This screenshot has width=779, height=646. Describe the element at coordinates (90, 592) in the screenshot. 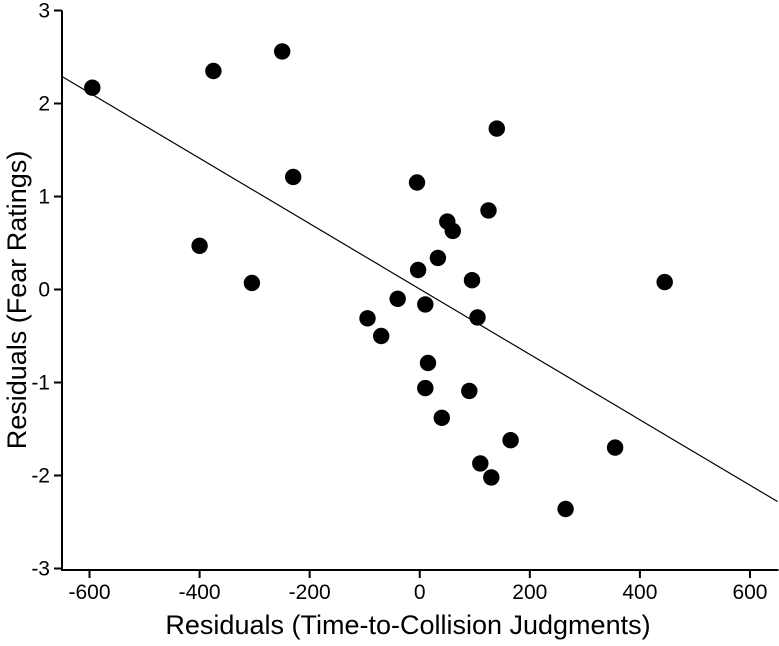

I see `x-tick-label: -600` at that location.